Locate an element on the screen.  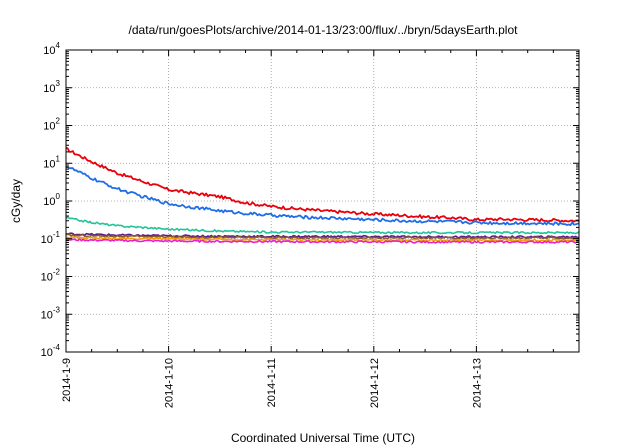
x-axis-label: Coordinated Universal Time (UTC) is located at coordinates (323, 438).